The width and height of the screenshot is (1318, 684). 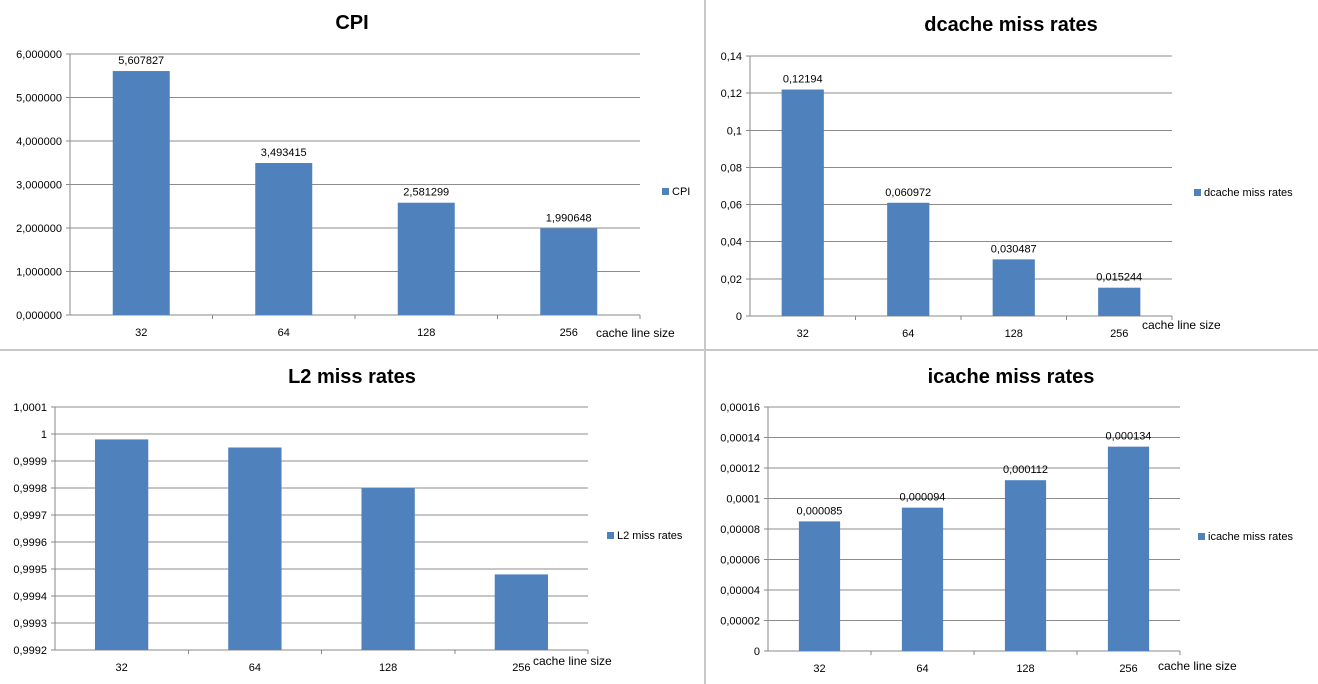 I want to click on data-label: 3,493415, so click(x=284, y=153).